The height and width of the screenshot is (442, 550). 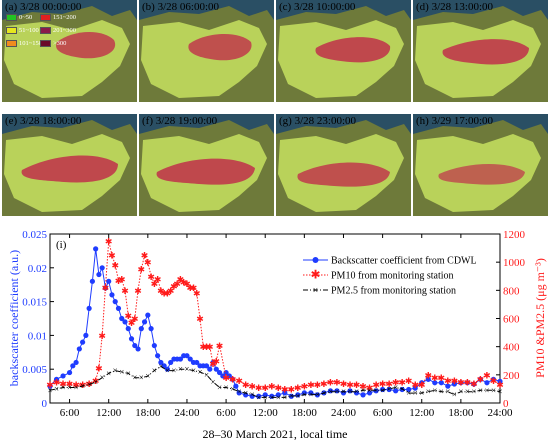 What do you see at coordinates (404, 261) in the screenshot?
I see `legend-label-backscatter: Backscatter coefficient from CDWL` at bounding box center [404, 261].